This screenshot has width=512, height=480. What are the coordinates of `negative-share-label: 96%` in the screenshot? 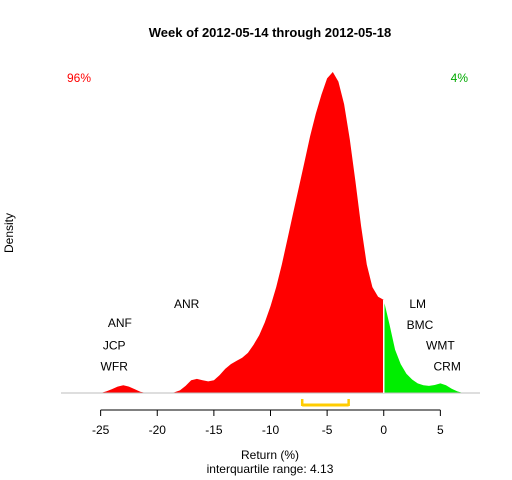 It's located at (79, 78).